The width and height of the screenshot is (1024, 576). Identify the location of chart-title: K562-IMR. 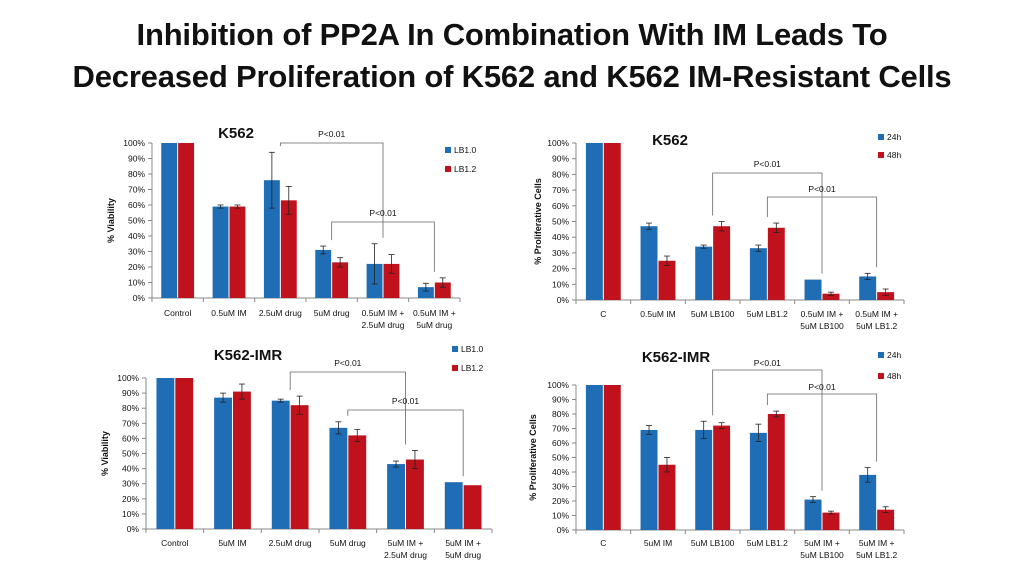
(676, 357).